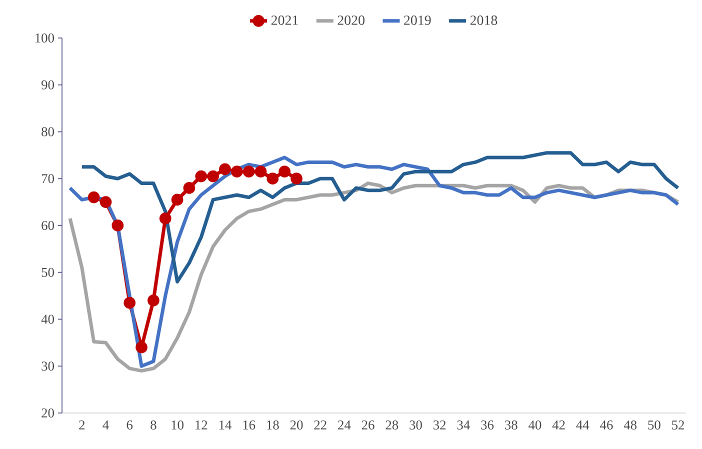 The image size is (702, 449). What do you see at coordinates (344, 425) in the screenshot?
I see `x-tick-label: 24` at bounding box center [344, 425].